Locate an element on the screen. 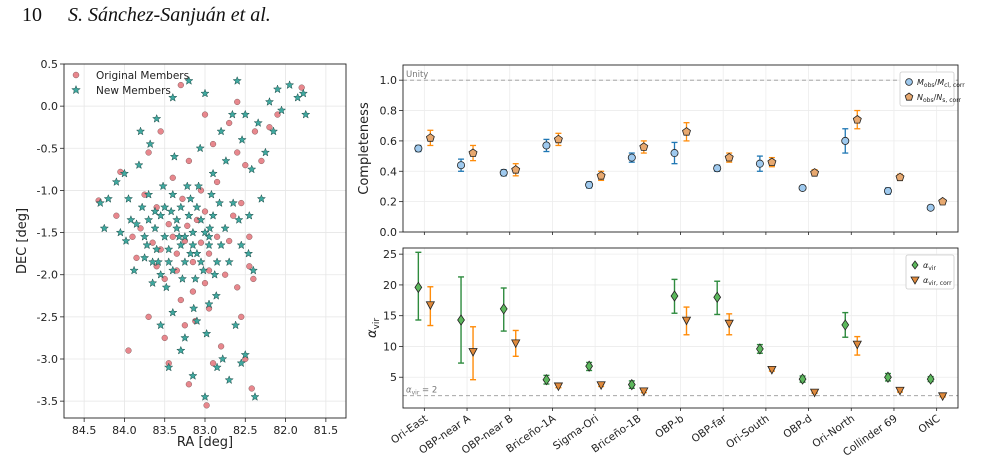 This screenshot has width=1005, height=466. virial-y-tick-label: 10 is located at coordinates (390, 346).